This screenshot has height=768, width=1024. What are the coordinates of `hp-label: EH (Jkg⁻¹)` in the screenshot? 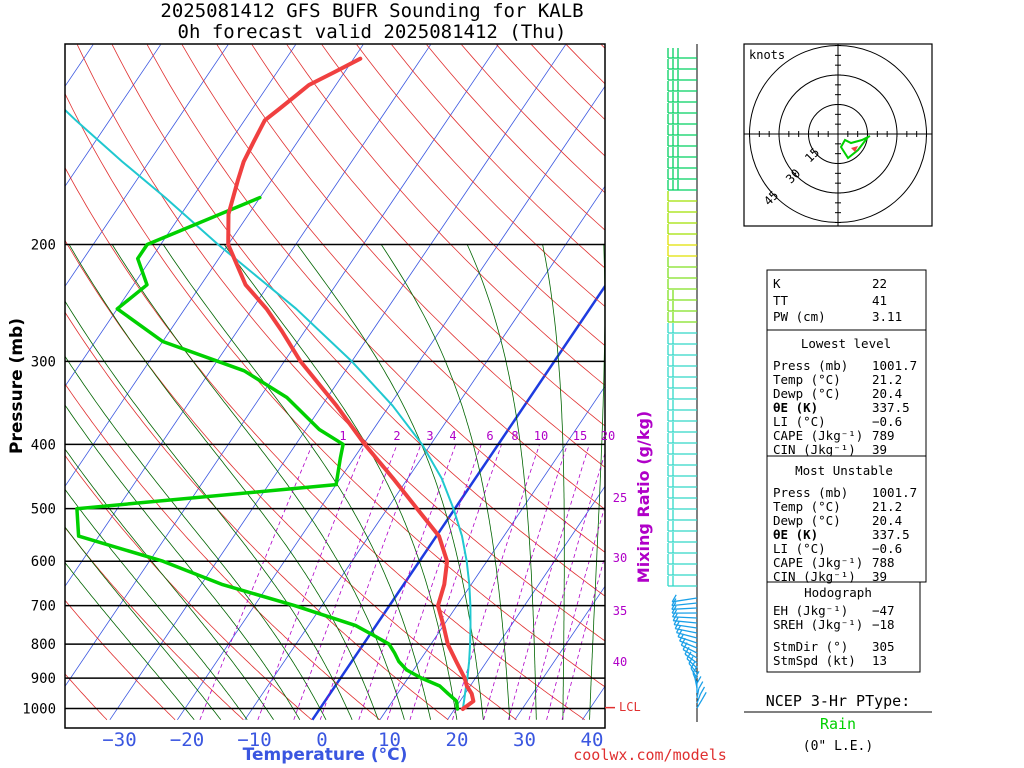 It's located at (810, 610).